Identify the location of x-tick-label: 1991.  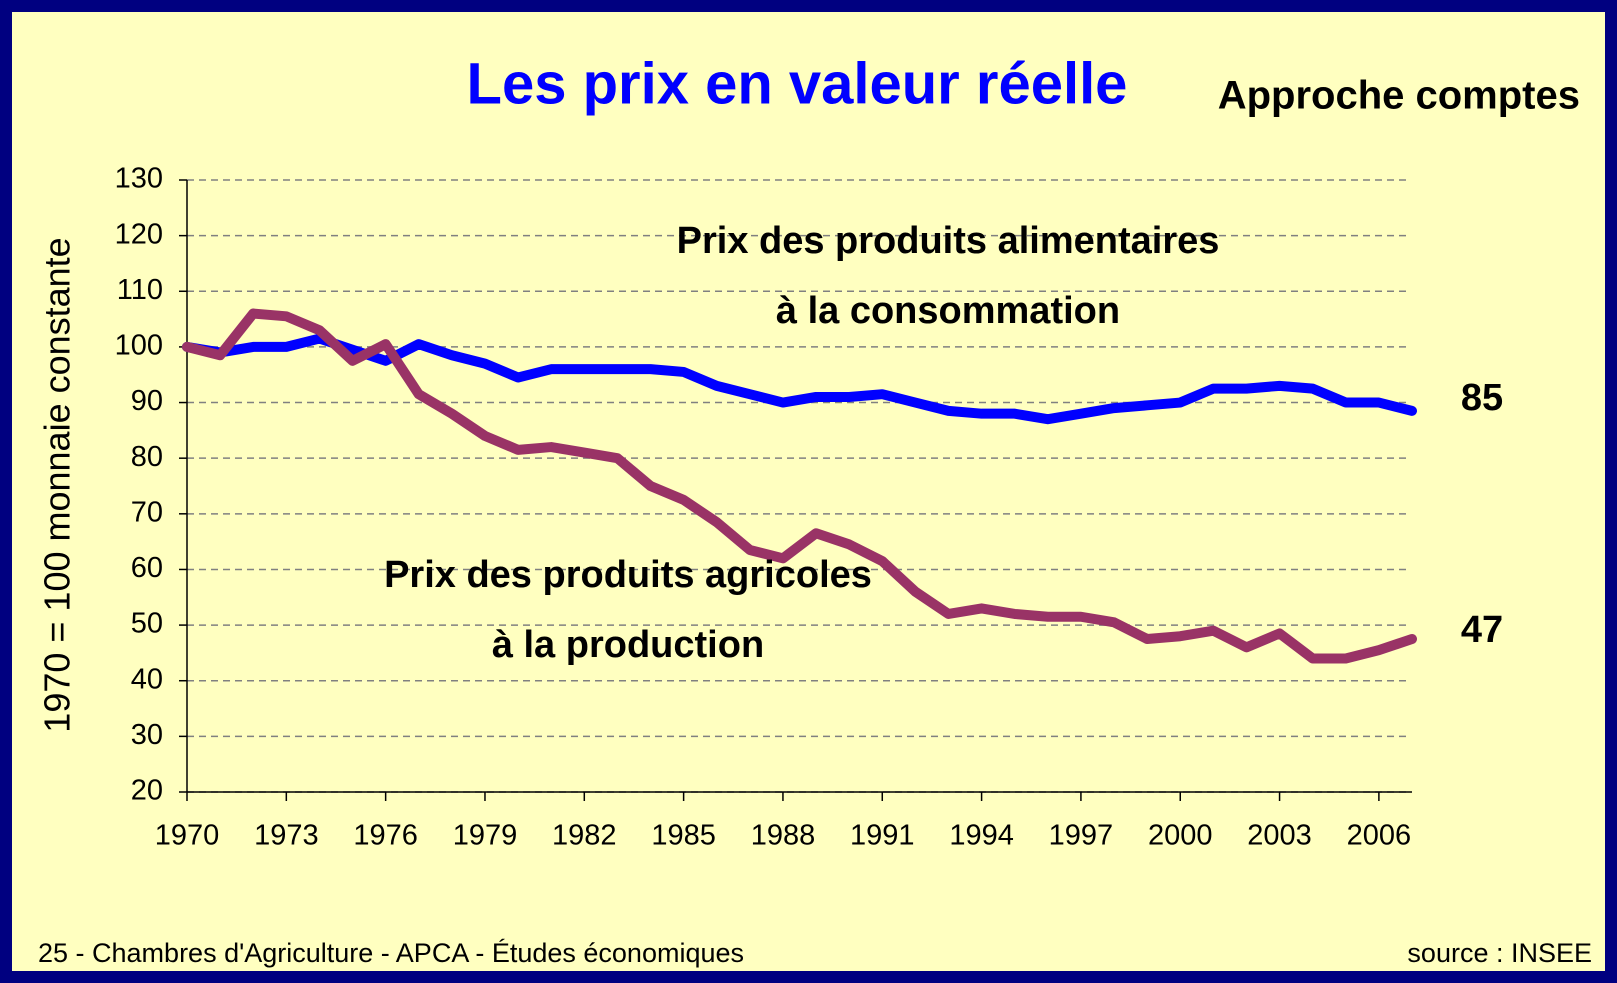
(882, 836).